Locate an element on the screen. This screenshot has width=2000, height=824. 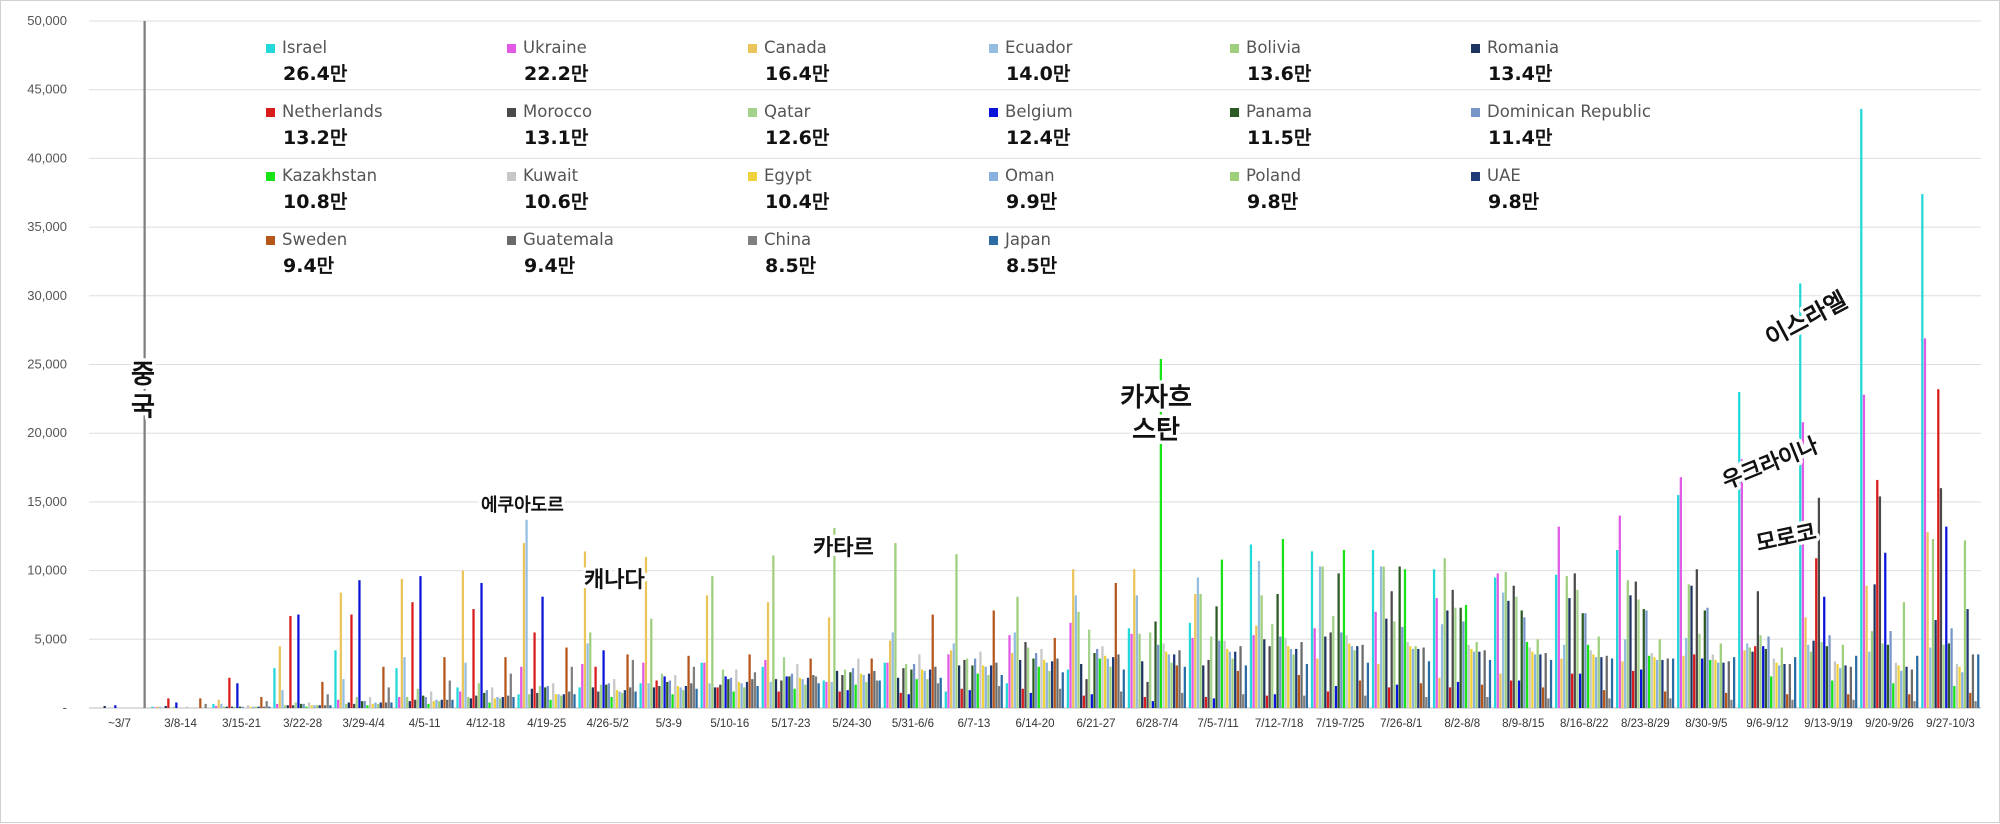
legend-total: 13.2만 is located at coordinates (315, 138).